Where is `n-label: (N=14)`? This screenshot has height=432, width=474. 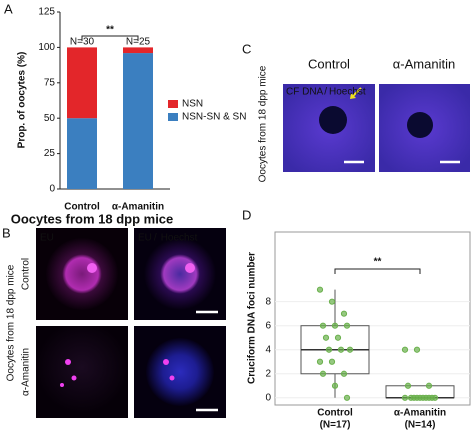
n-label: (N=14) is located at coordinates (420, 425).